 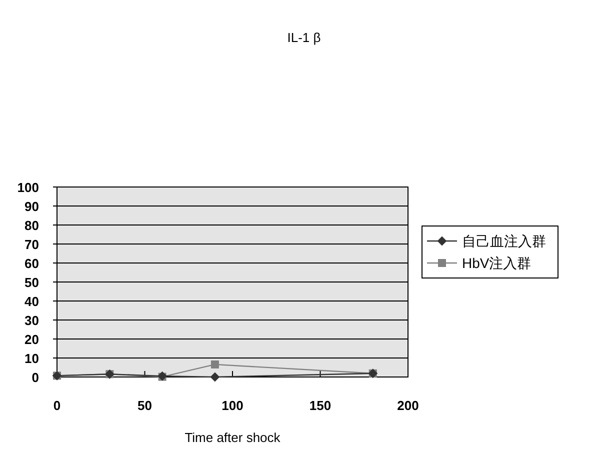 What do you see at coordinates (35, 377) in the screenshot?
I see `y-tick-label: 0` at bounding box center [35, 377].